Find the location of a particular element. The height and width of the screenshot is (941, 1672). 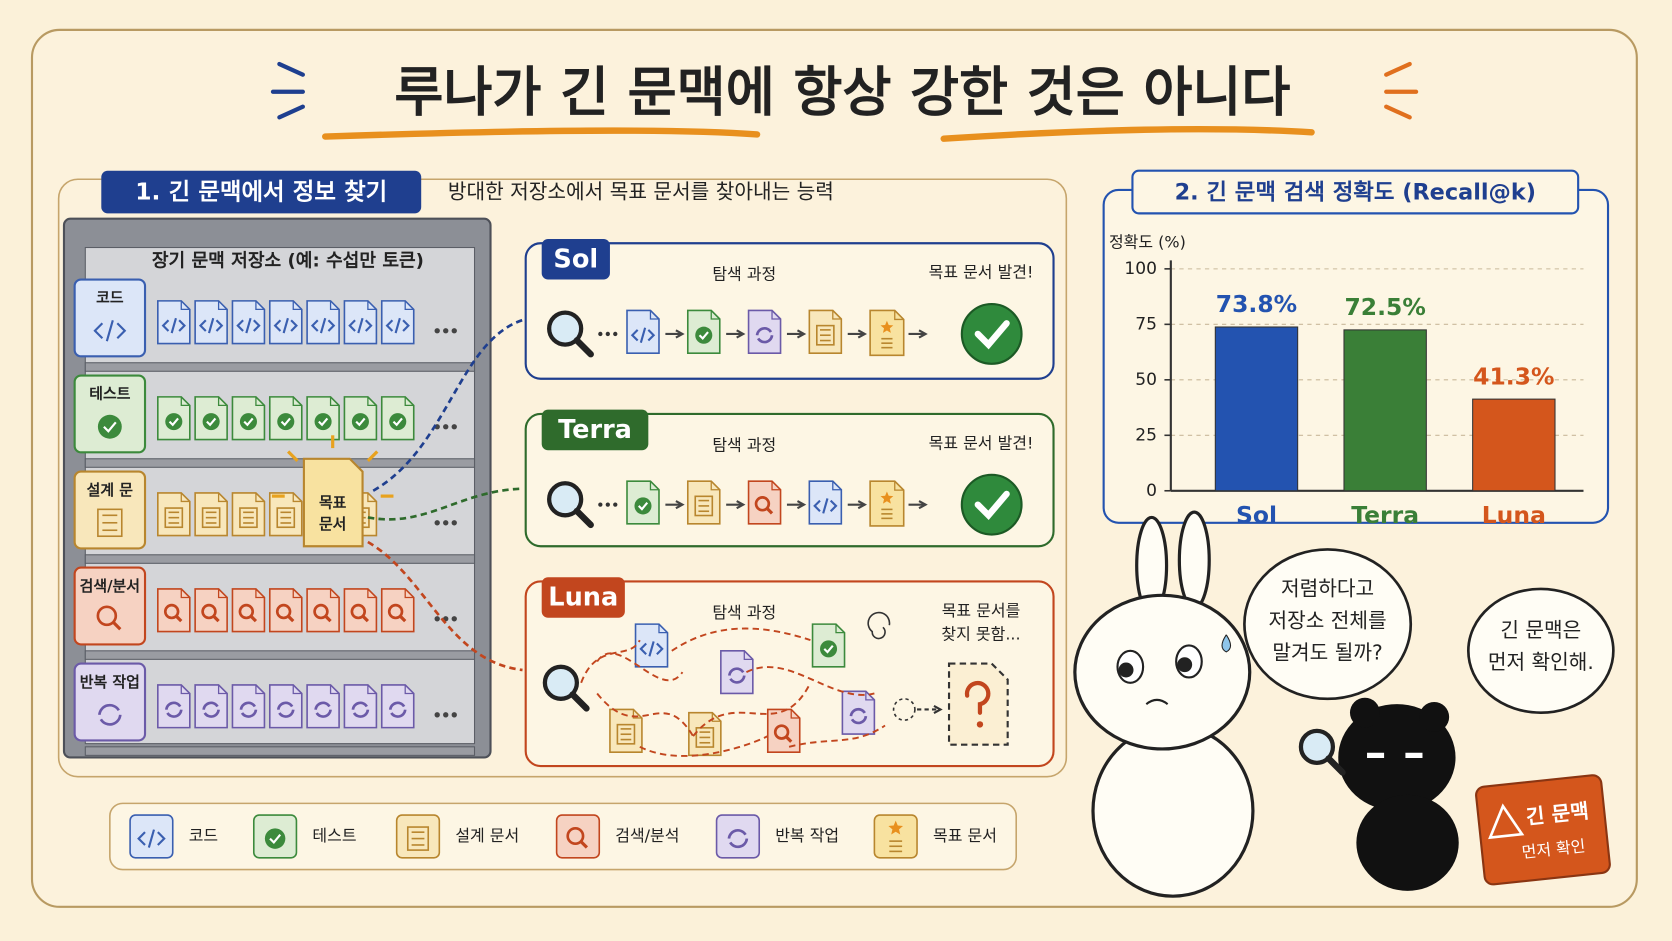

bar is located at coordinates (1514, 445).